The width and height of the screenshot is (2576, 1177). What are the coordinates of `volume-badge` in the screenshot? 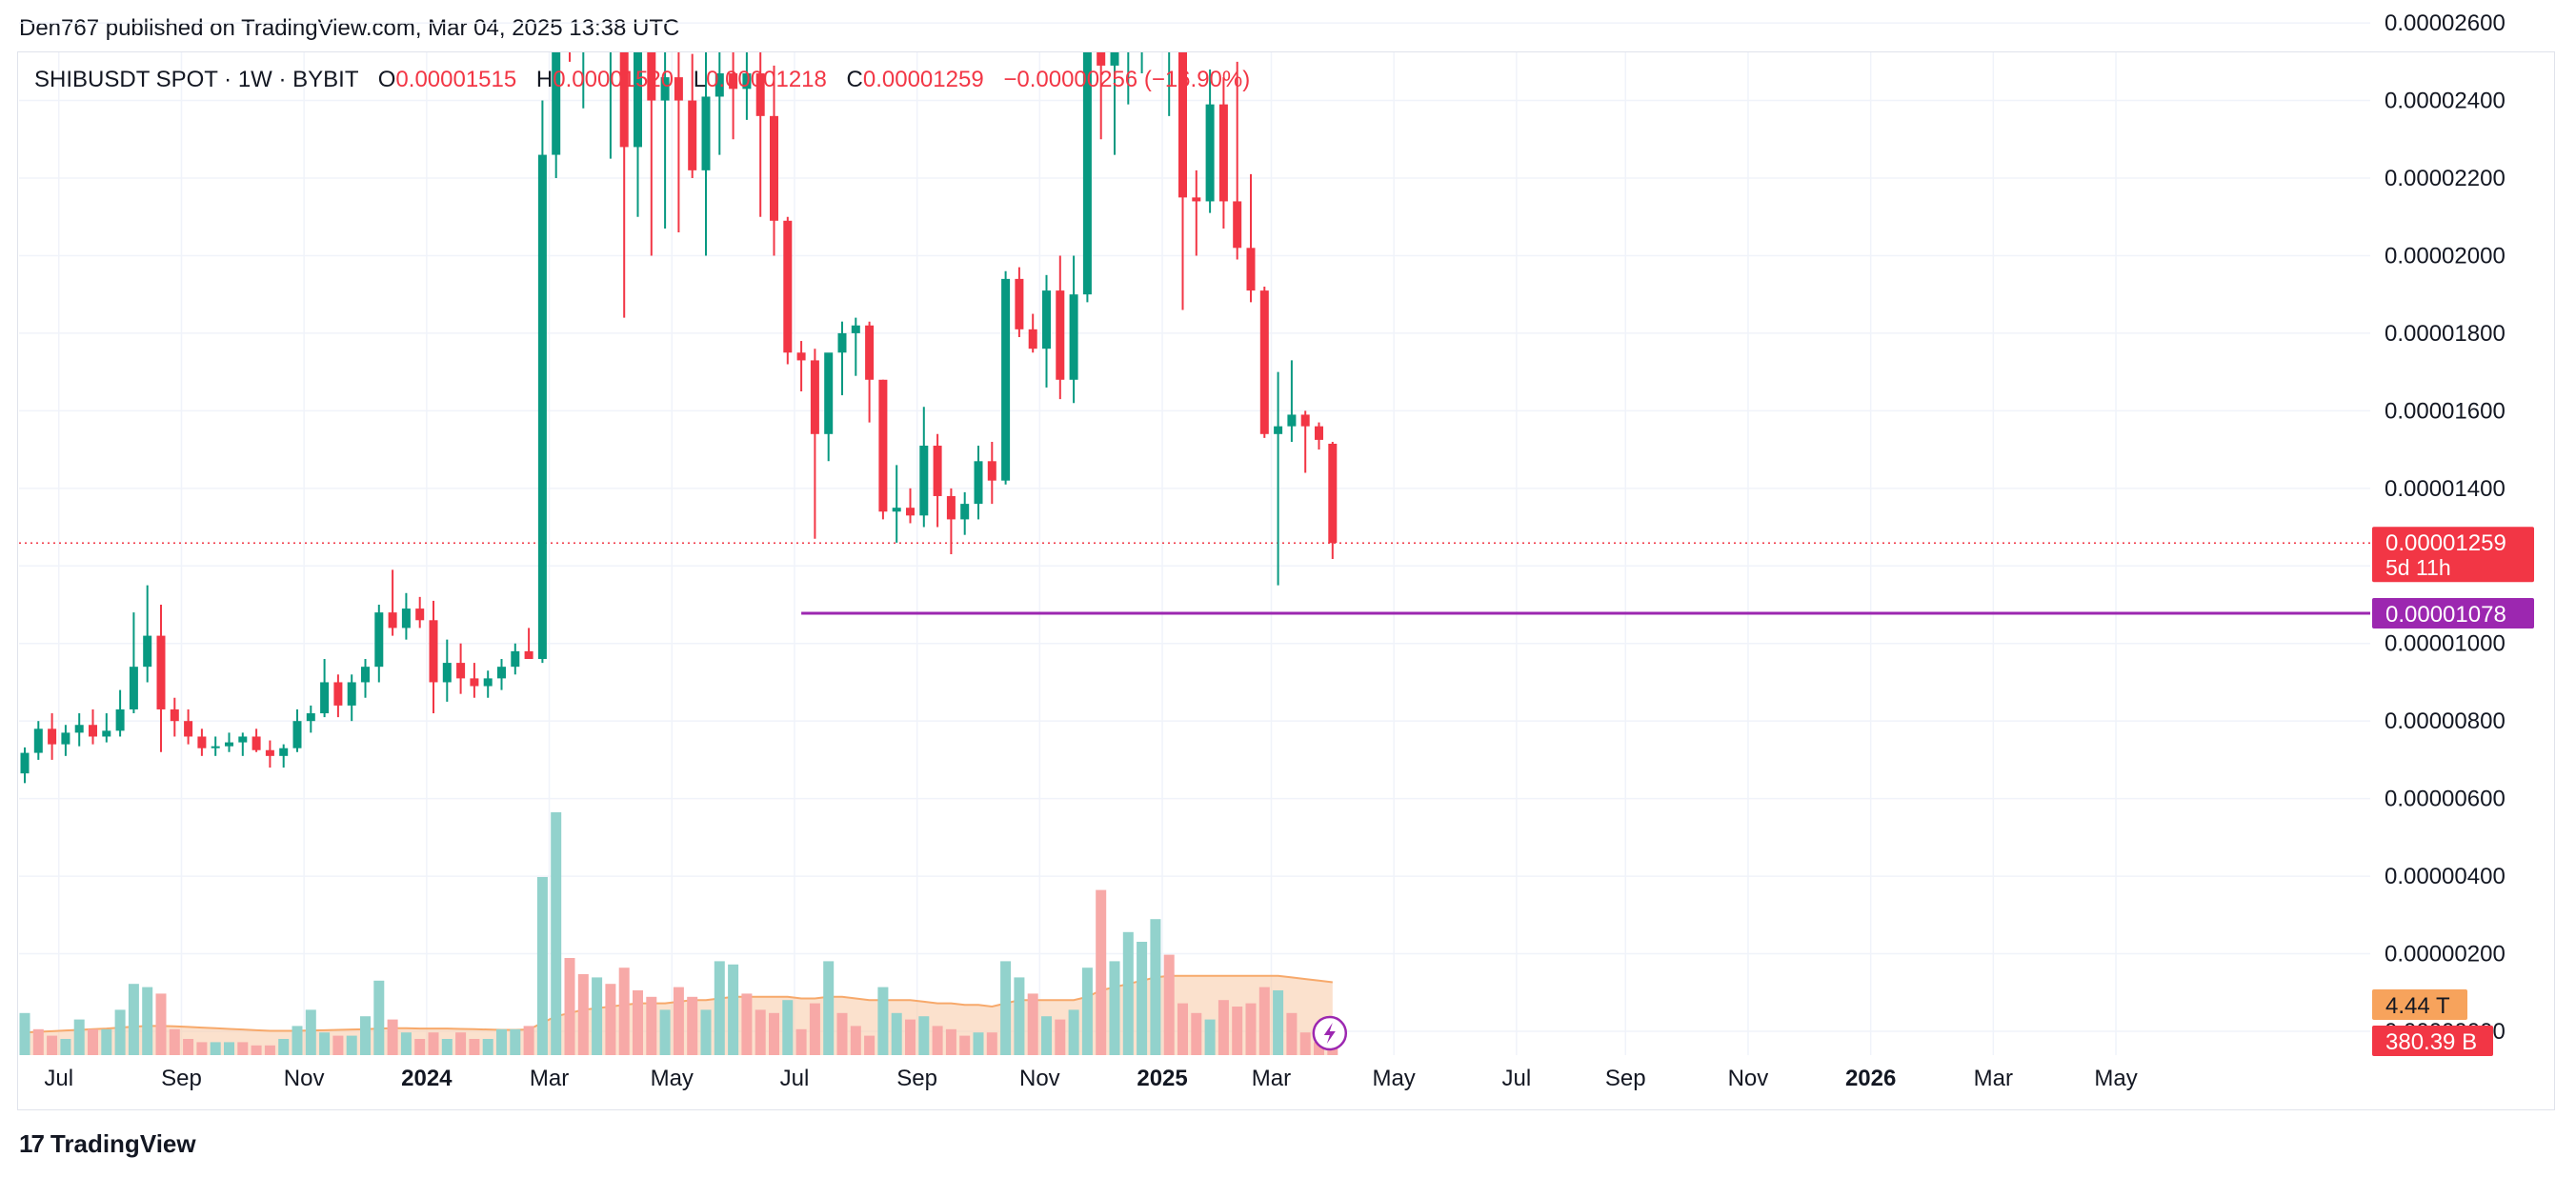 It's located at (2432, 1041).